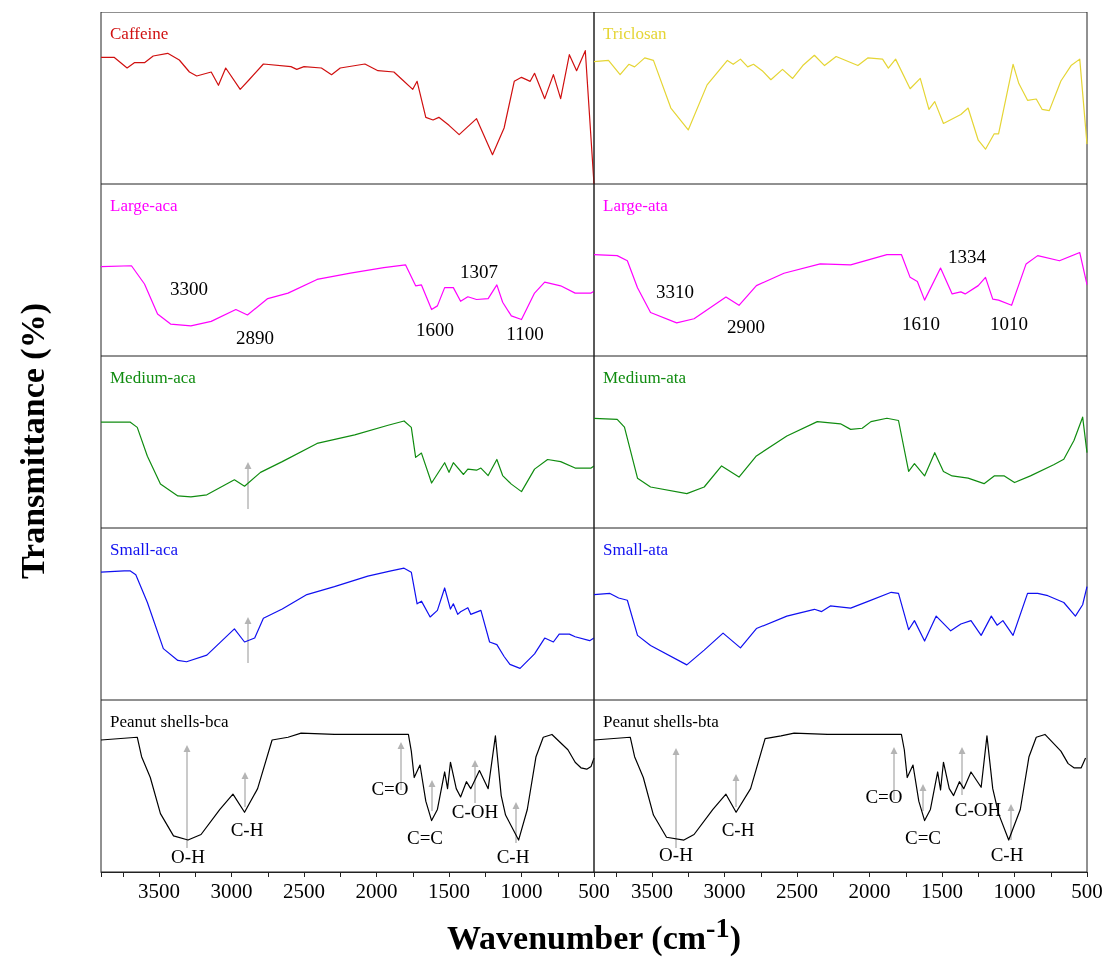  I want to click on series-label: Peanut shells-bca, so click(169, 721).